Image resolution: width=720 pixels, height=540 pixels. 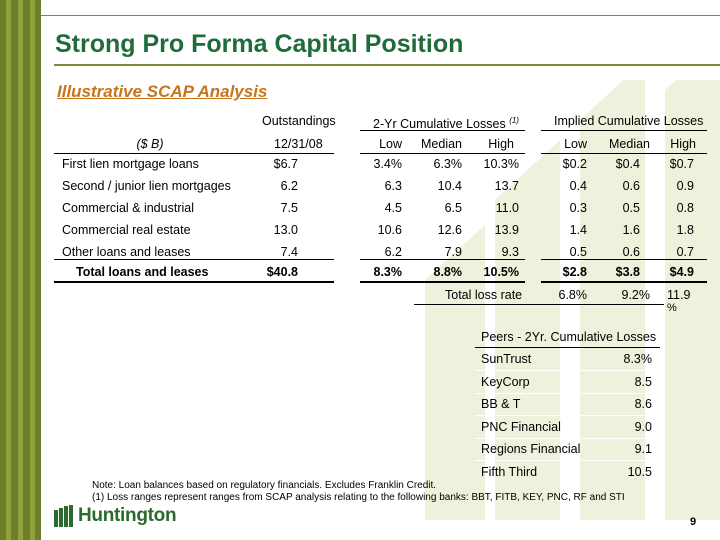 What do you see at coordinates (442, 282) in the screenshot?
I see `total-bottom-rule-losses` at bounding box center [442, 282].